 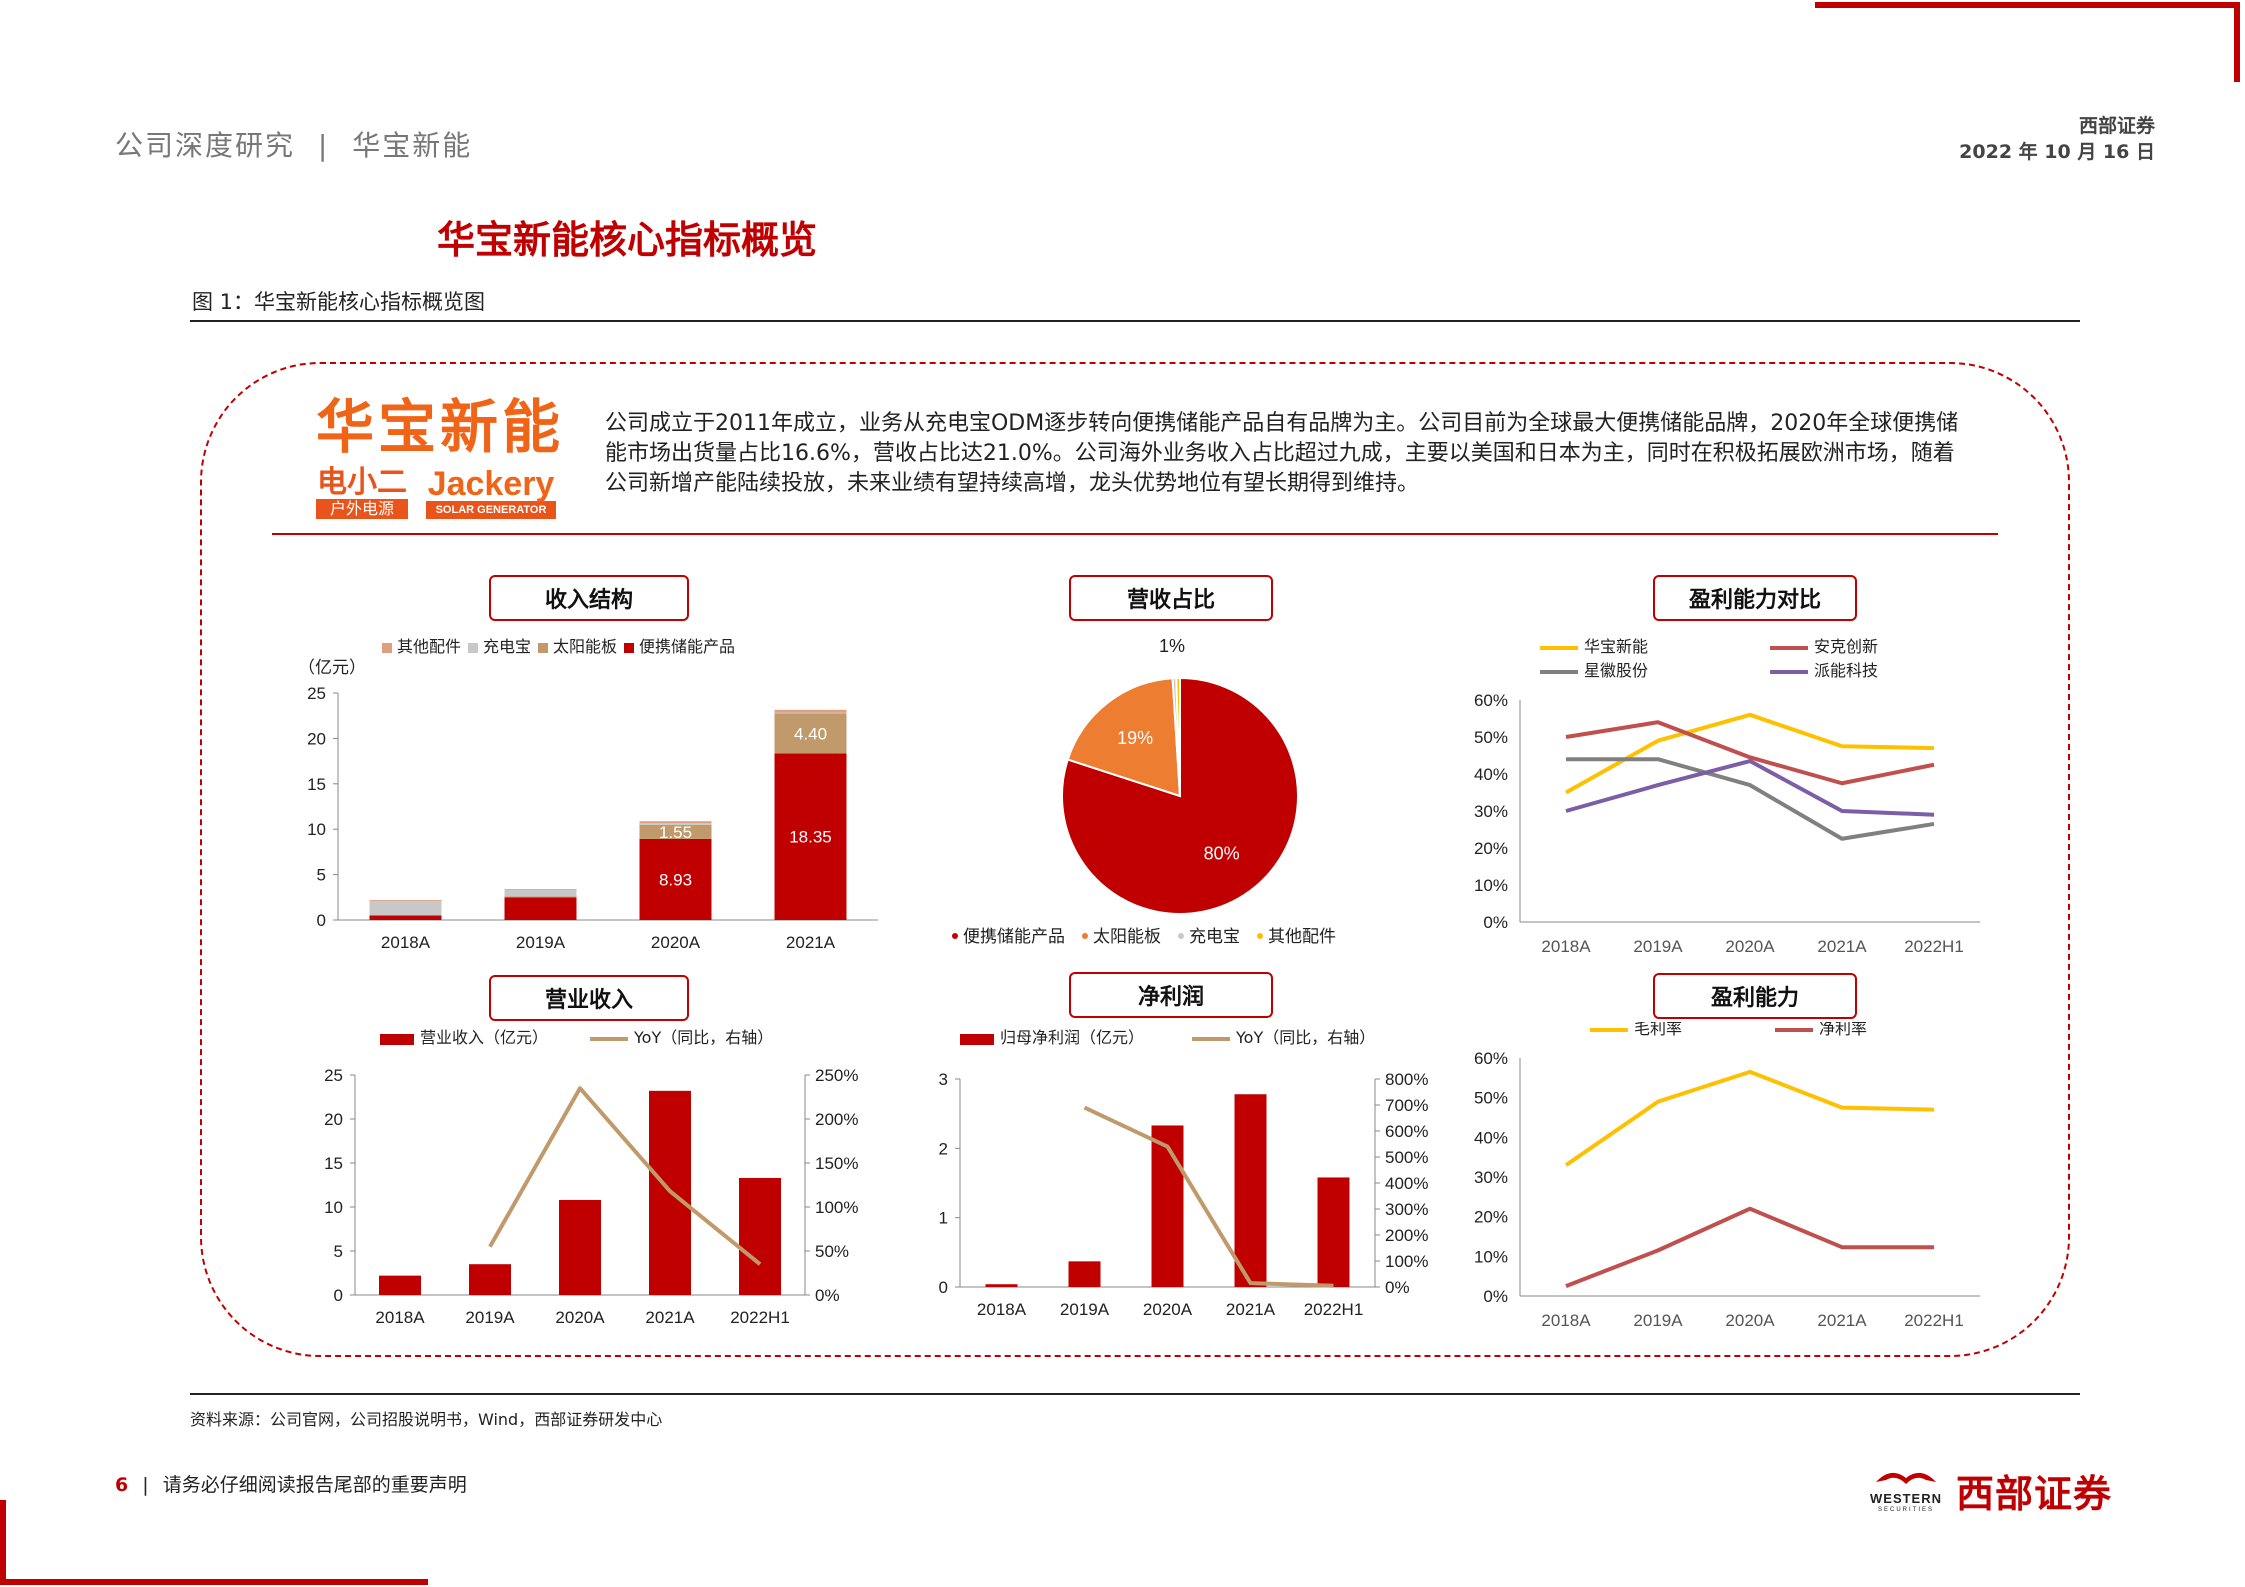 I want to click on profitability-compare-y-tick: 30%, so click(x=1491, y=811).